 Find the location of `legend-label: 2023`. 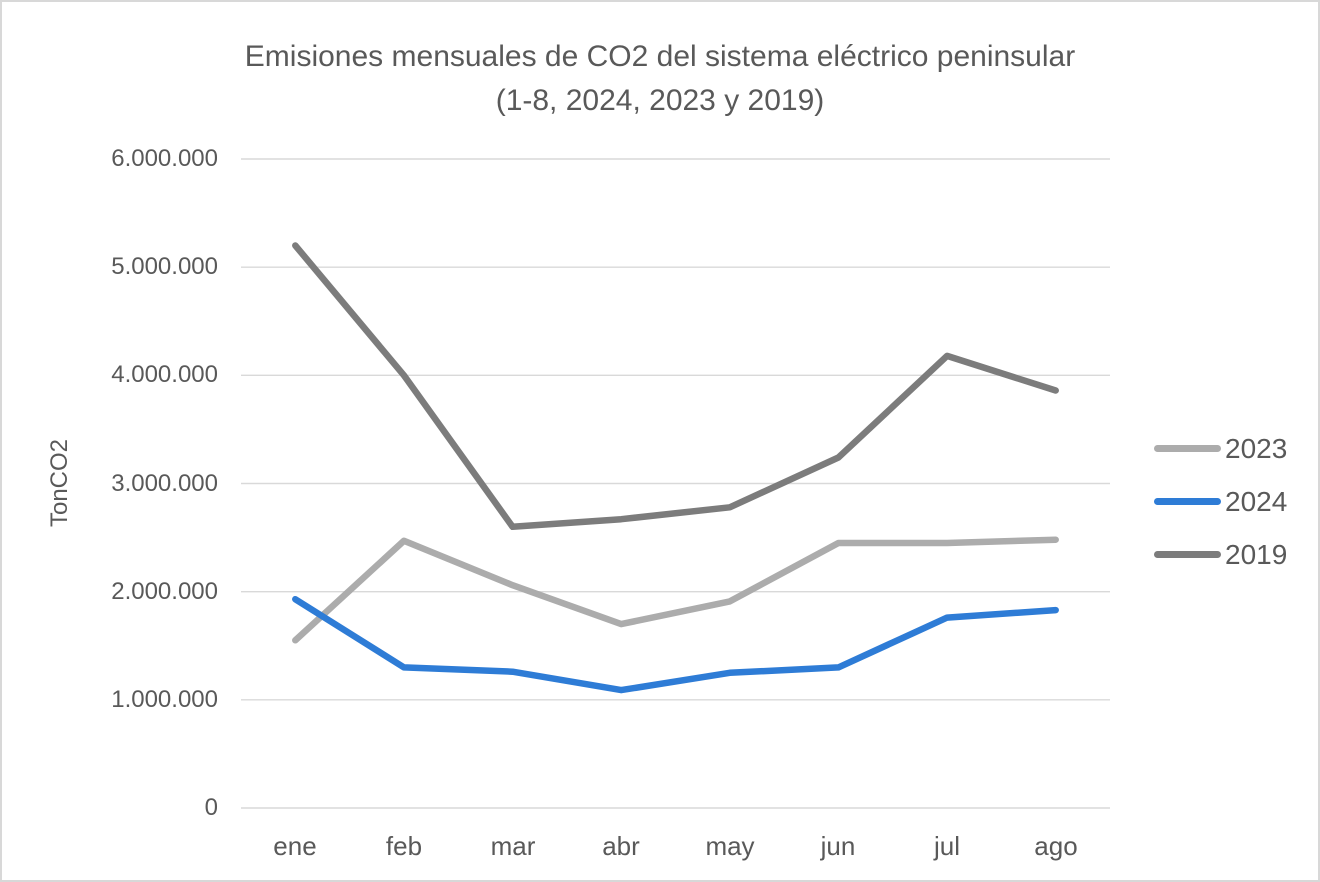

legend-label: 2023 is located at coordinates (1256, 448).